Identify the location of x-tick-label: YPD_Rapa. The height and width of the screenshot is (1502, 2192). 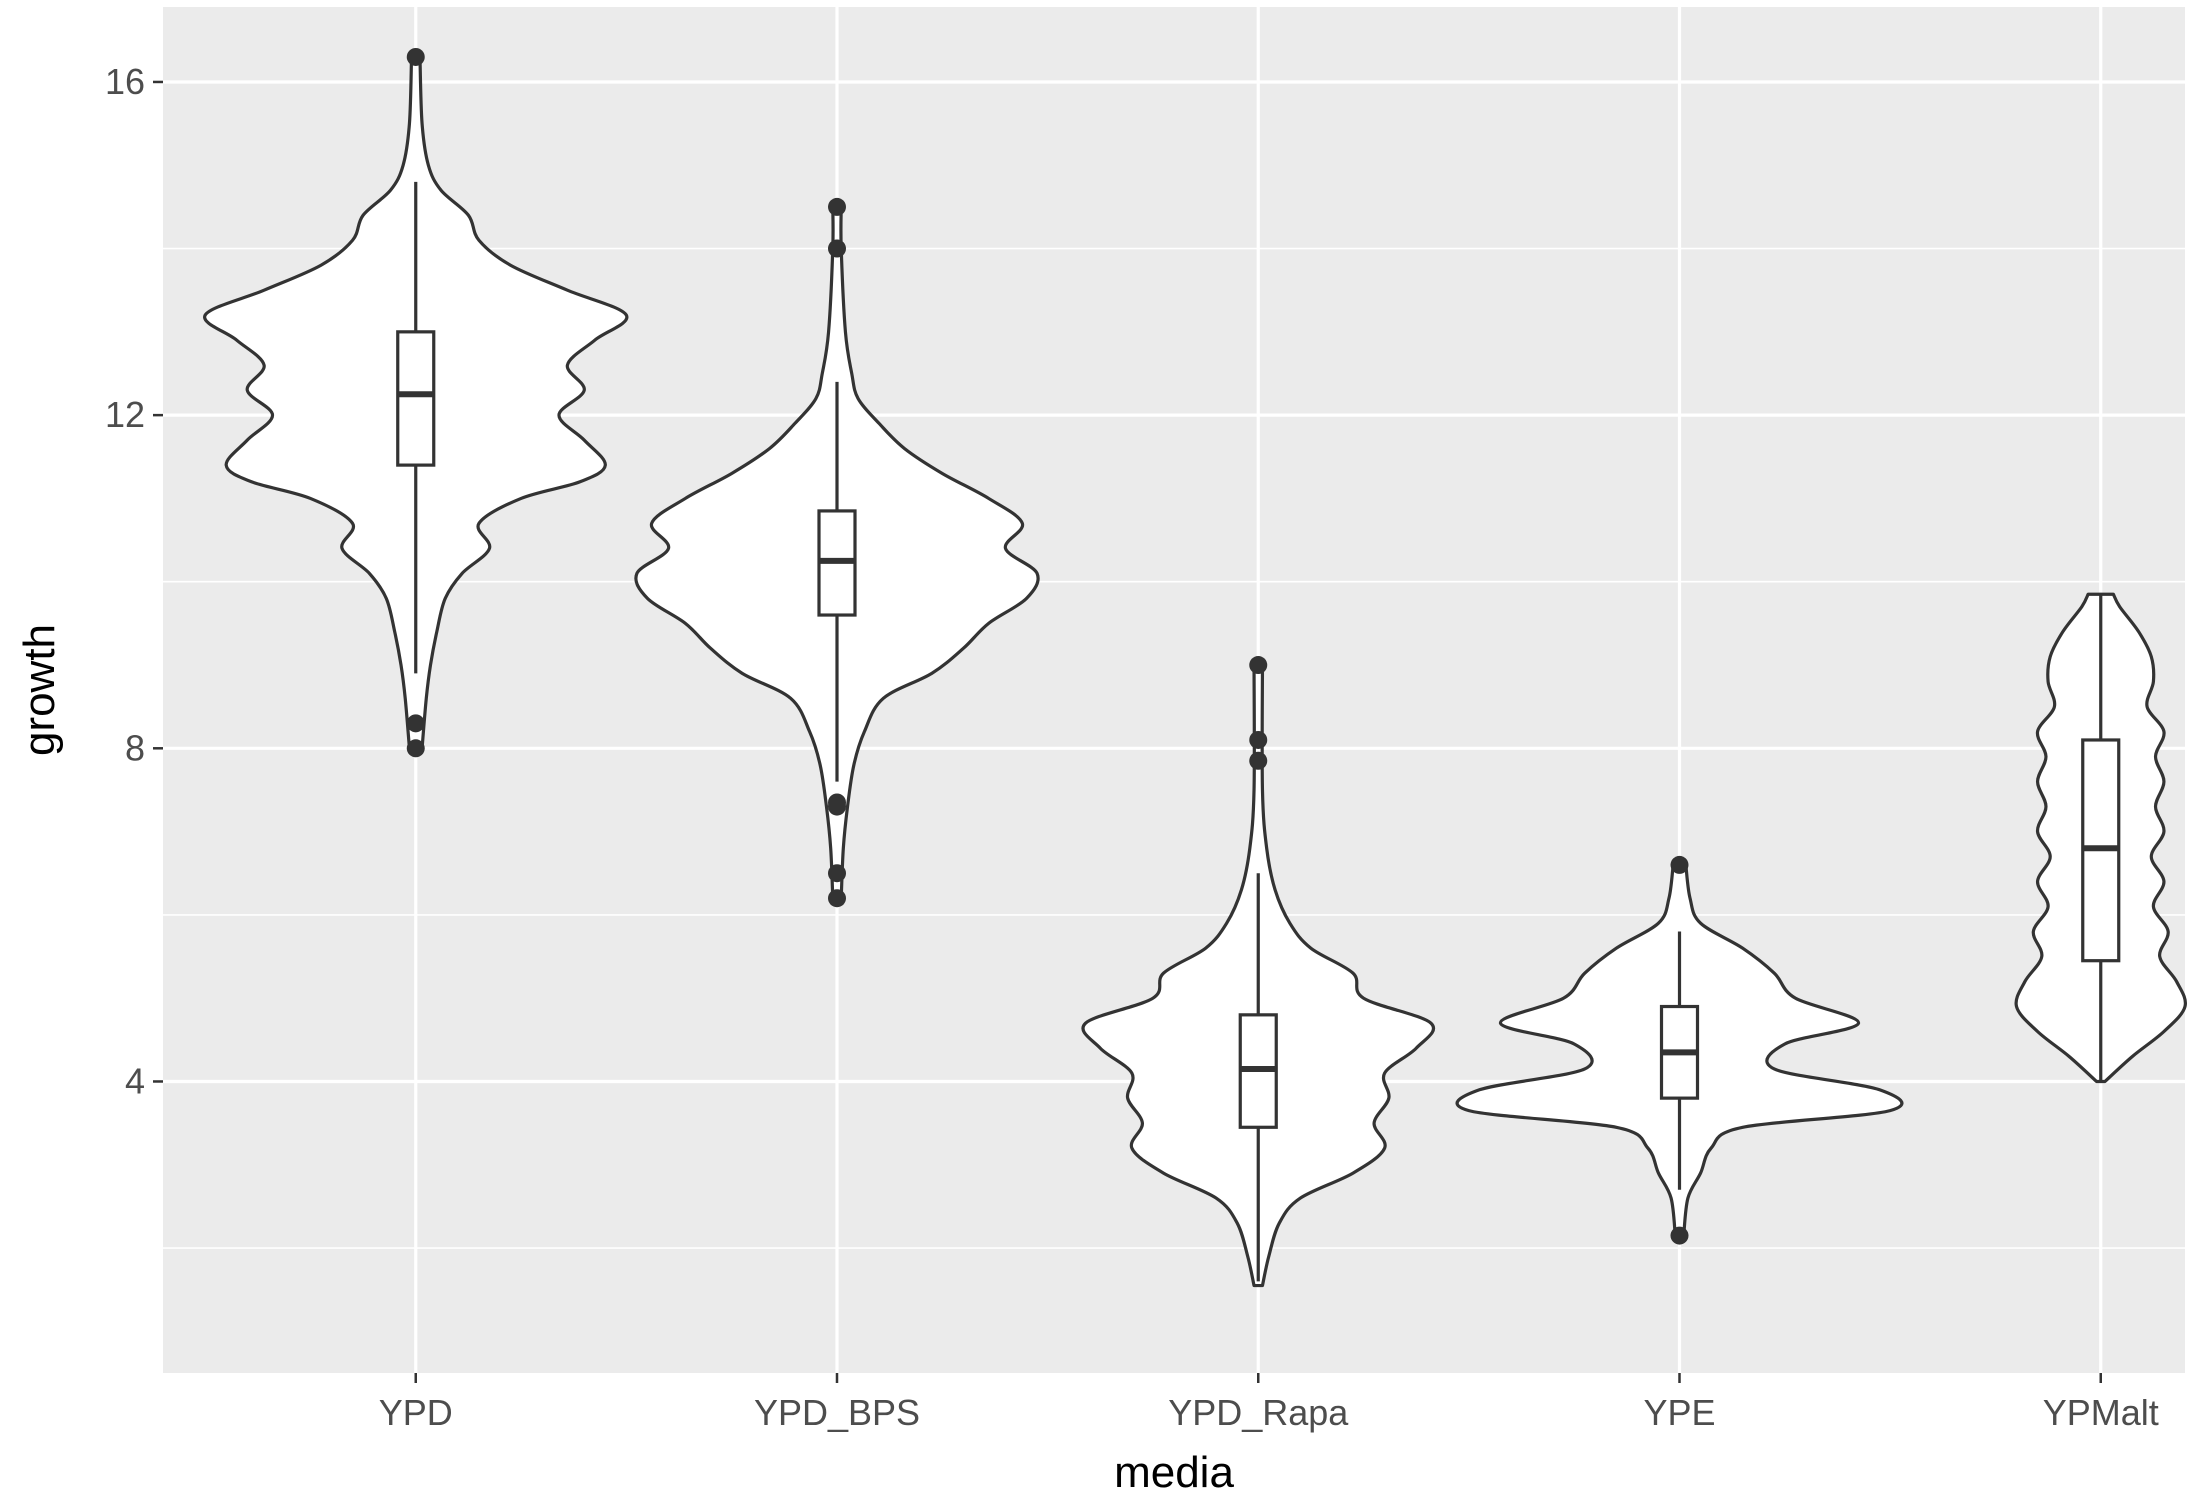
(1258, 1412).